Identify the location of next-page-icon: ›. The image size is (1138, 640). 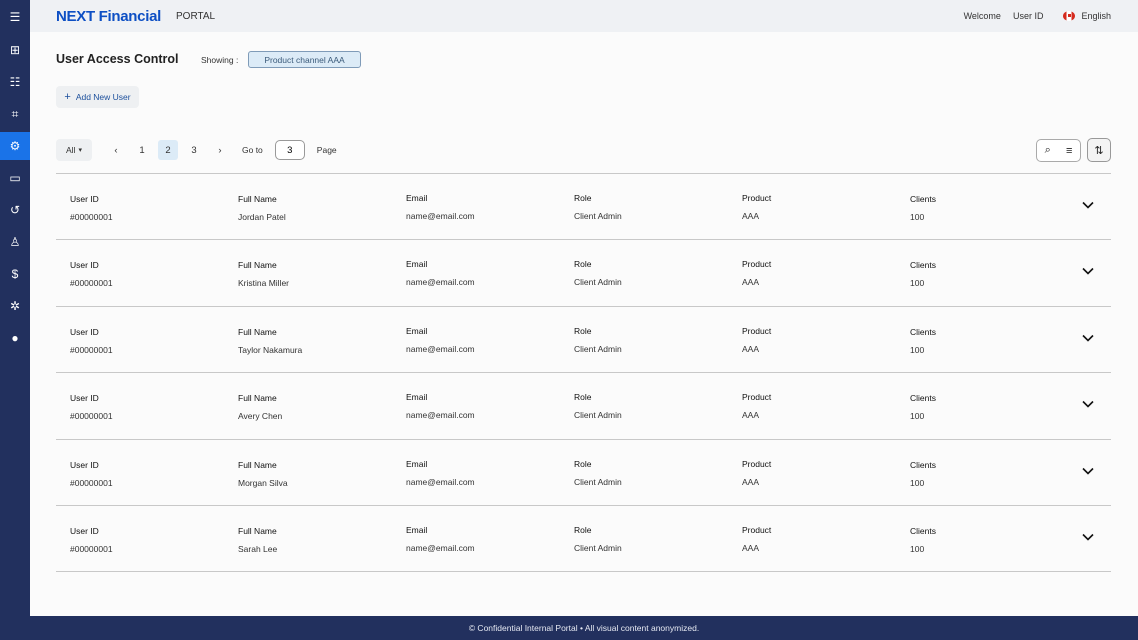
(220, 150).